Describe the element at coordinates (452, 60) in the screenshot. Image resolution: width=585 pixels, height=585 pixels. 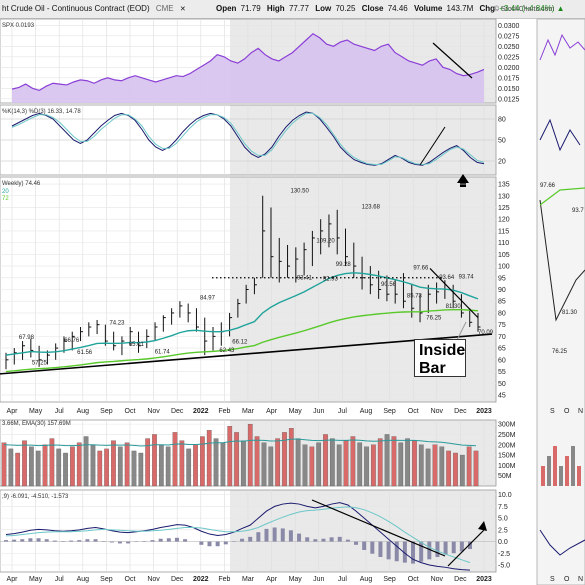
I see `spx-trendline` at that location.